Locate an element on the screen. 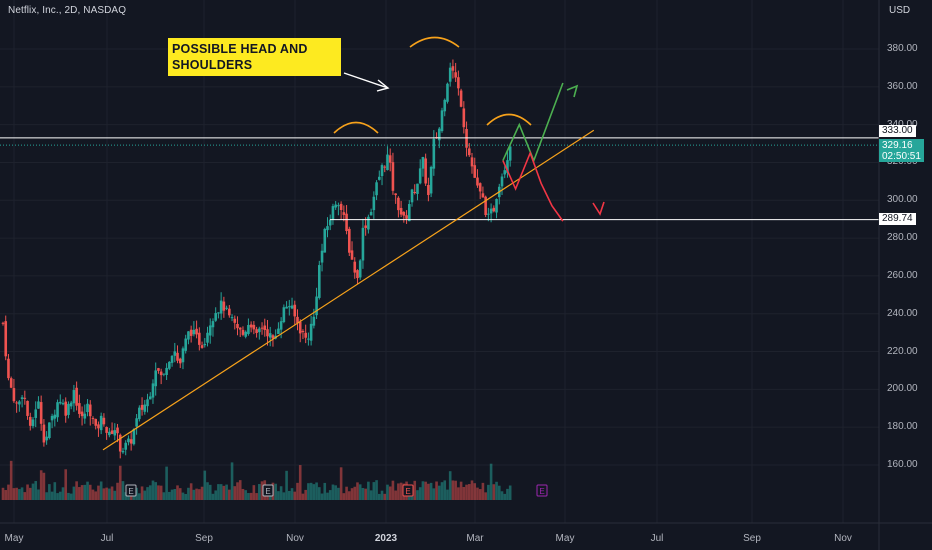 The height and width of the screenshot is (550, 932). price-tick-label: 280.00 is located at coordinates (902, 238).